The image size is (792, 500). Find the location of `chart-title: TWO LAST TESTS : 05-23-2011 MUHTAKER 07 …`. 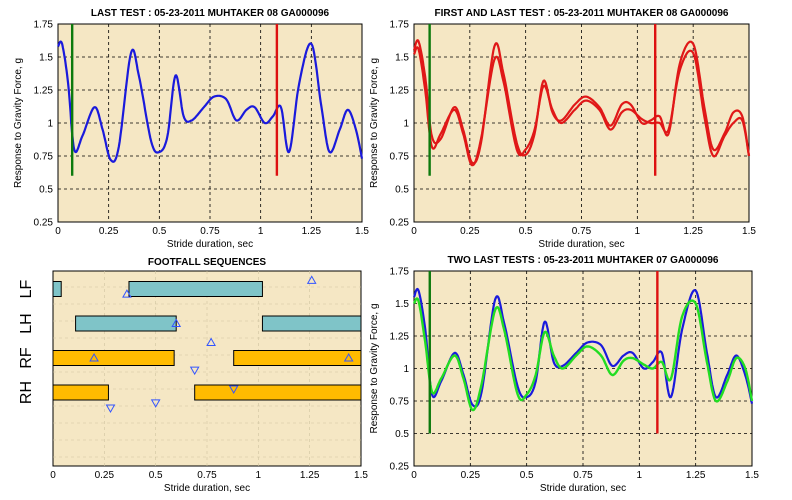

chart-title: TWO LAST TESTS : 05-23-2011 MUHTAKER 07 … is located at coordinates (582, 260).